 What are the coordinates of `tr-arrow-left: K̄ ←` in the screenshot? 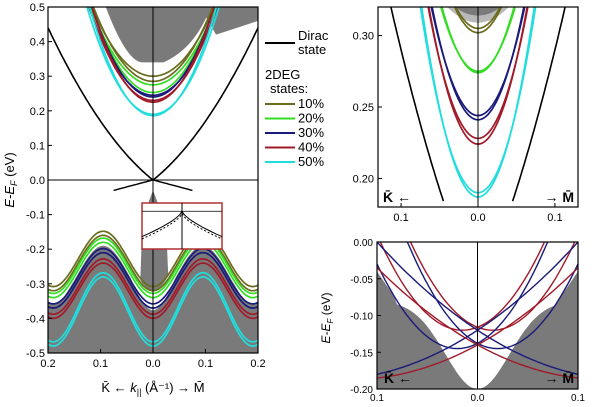 It's located at (397, 196).